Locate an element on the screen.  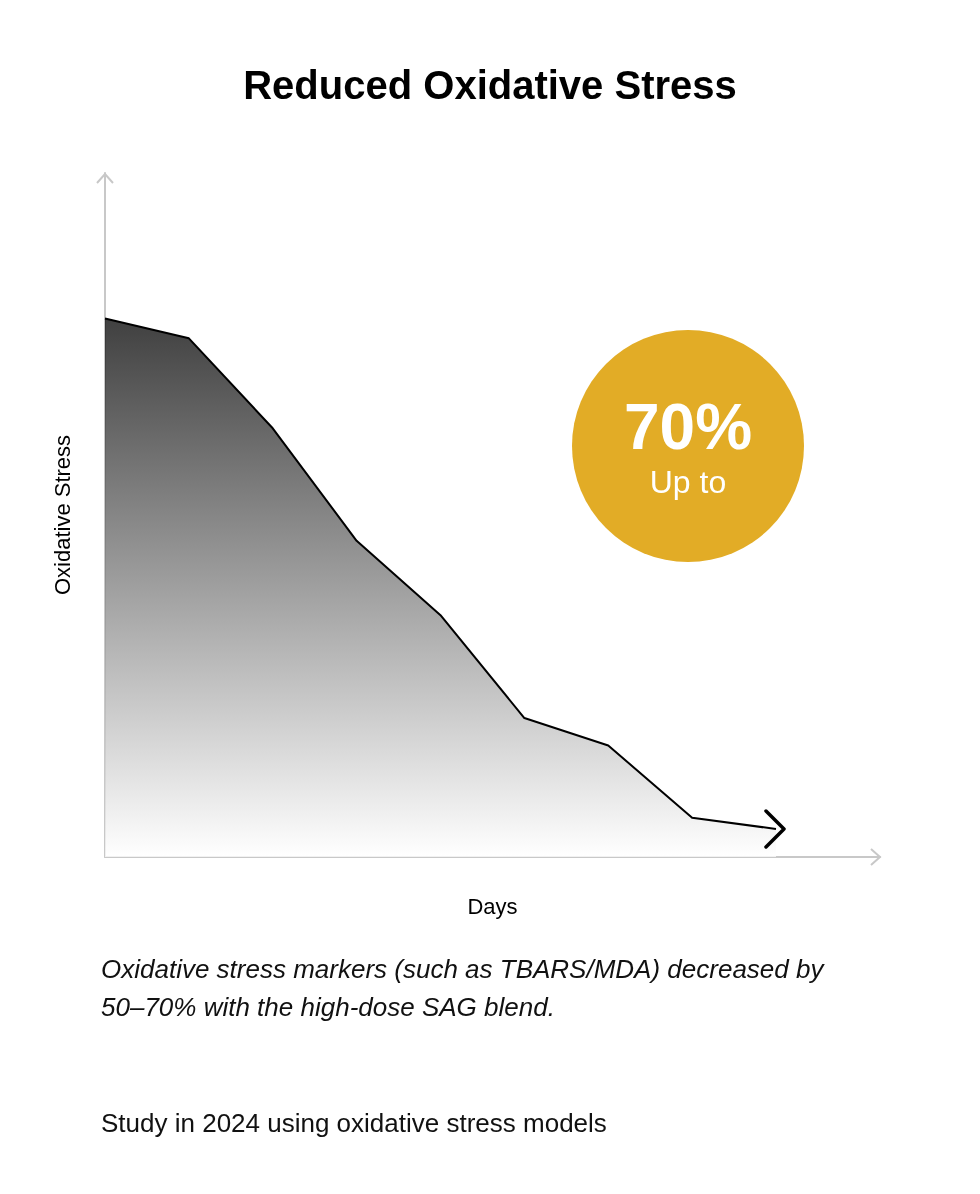
x-axis-title: Days is located at coordinates (492, 906).